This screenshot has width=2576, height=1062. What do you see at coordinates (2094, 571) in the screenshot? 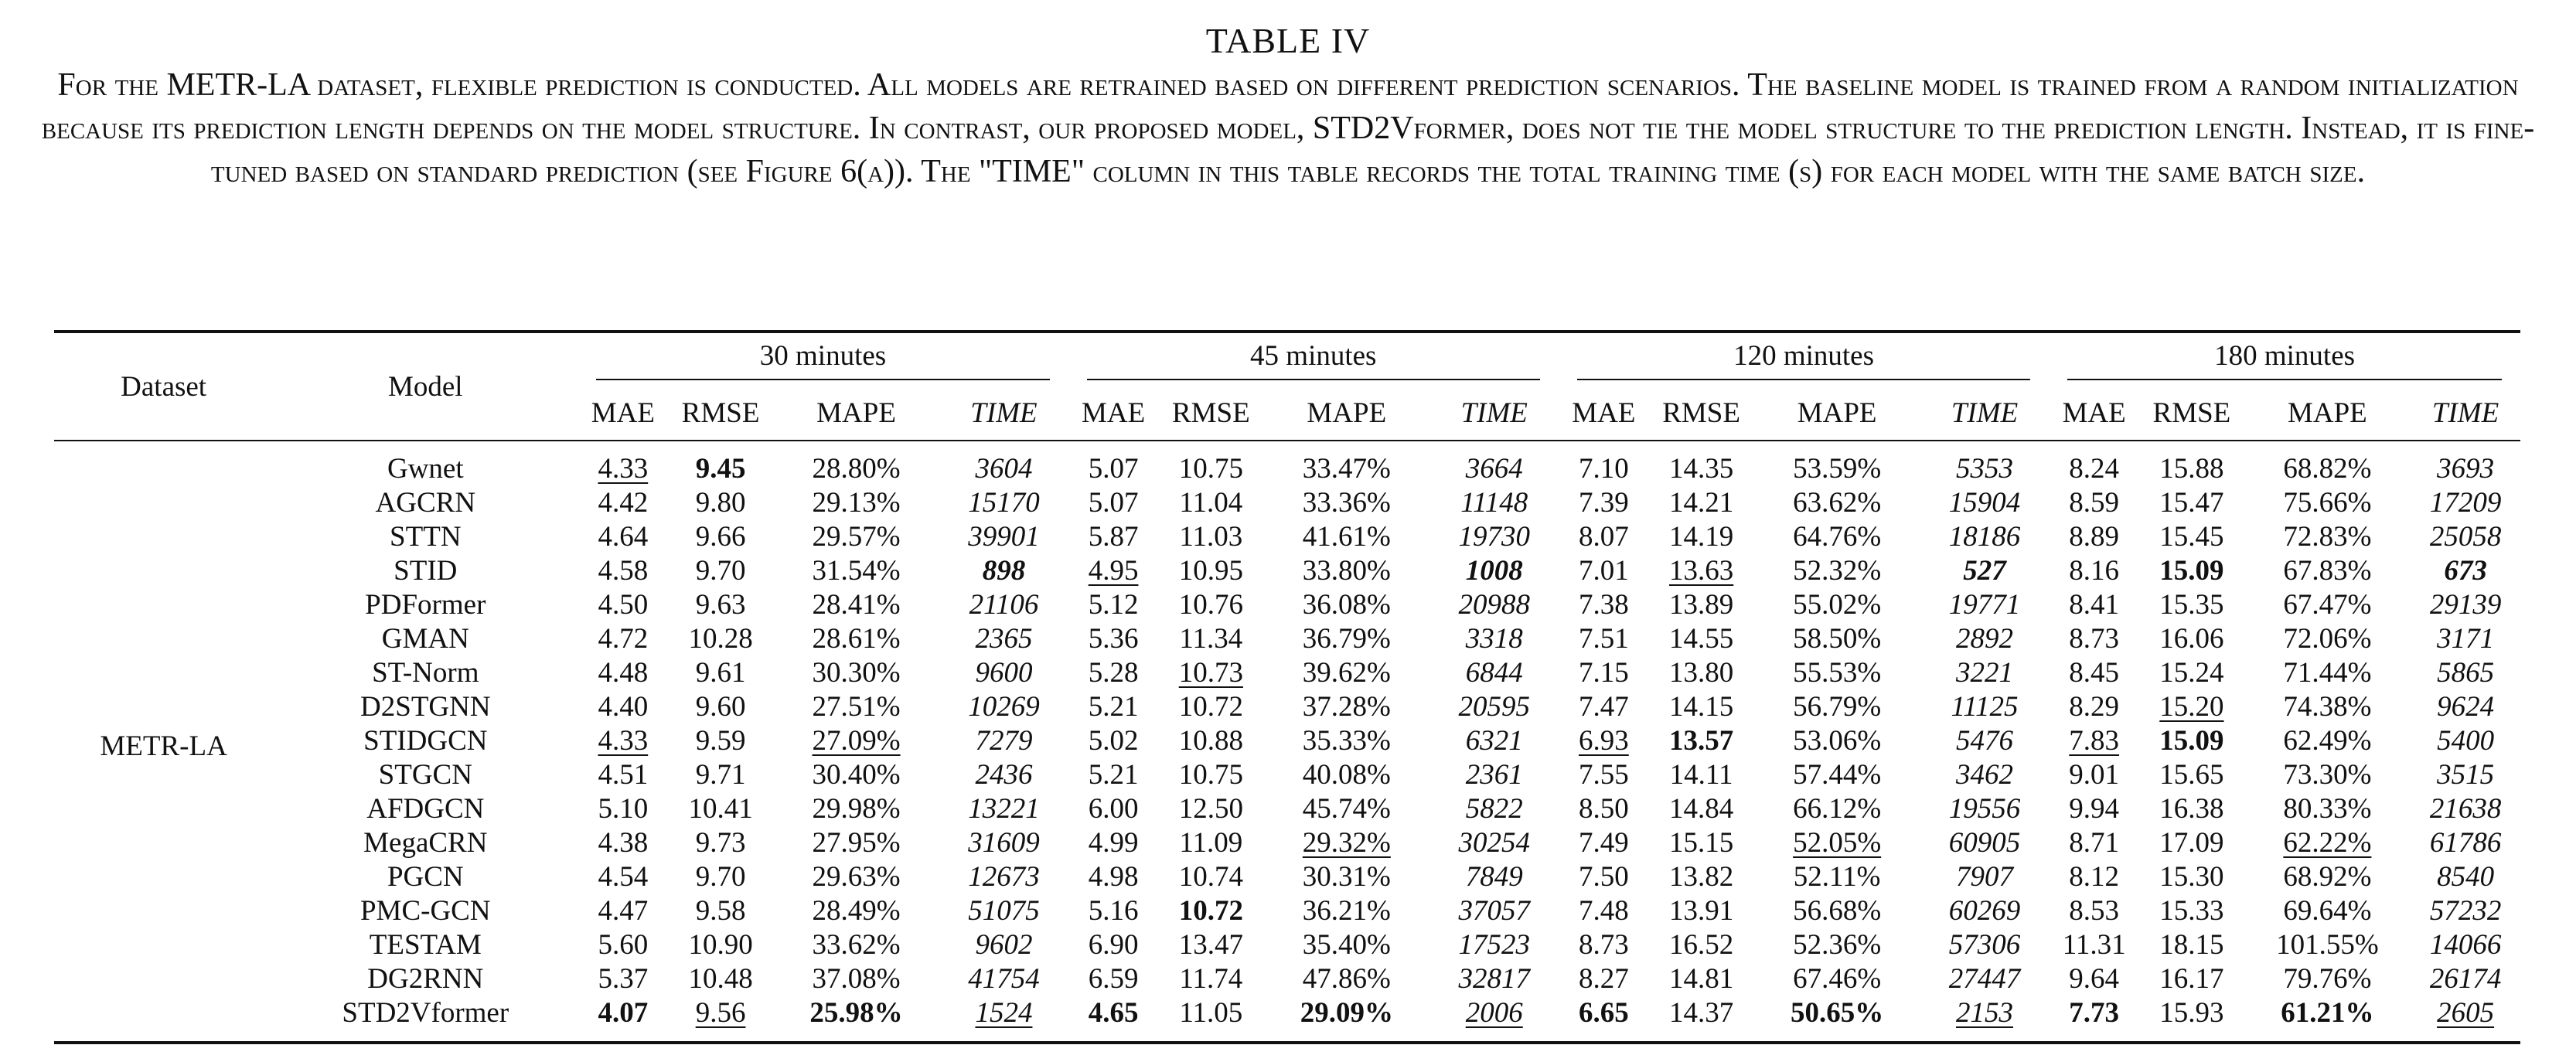
I see `metric-cell: 8.16` at bounding box center [2094, 571].